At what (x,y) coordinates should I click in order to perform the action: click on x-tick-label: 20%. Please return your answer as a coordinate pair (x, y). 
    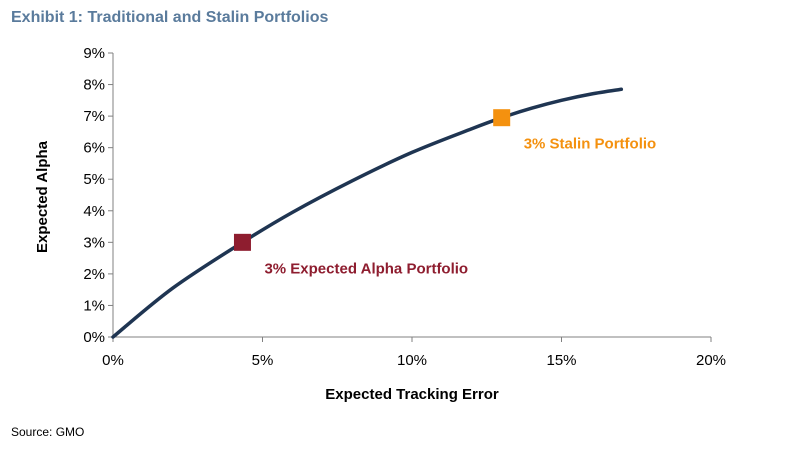
    Looking at the image, I should click on (711, 360).